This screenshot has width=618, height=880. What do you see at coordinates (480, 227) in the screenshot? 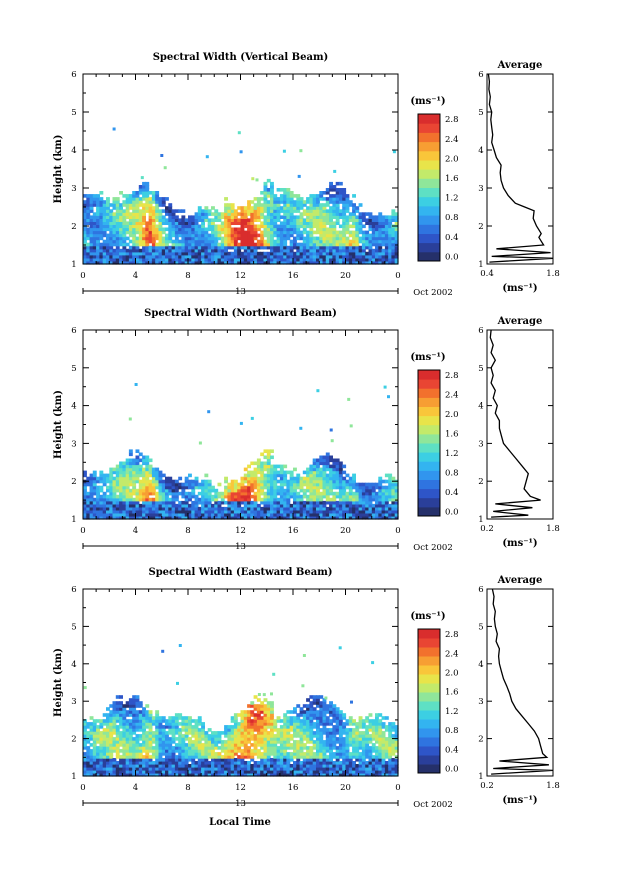
I see `profile-y-tick-label: 2` at bounding box center [480, 227].